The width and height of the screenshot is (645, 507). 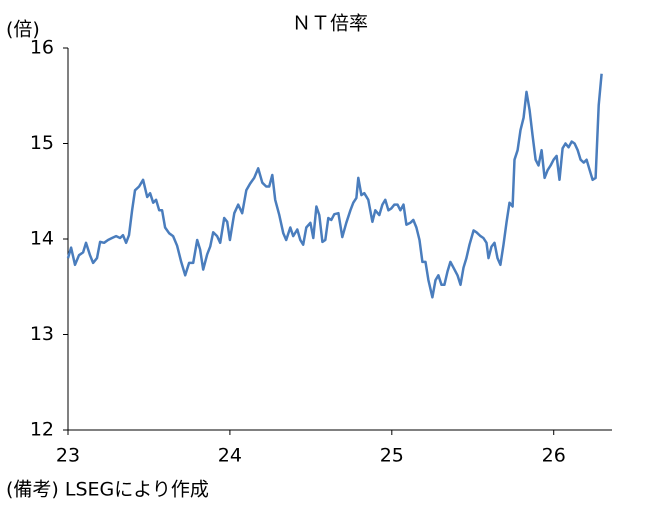 What do you see at coordinates (23, 30) in the screenshot?
I see `y-axis-label: (倍)` at bounding box center [23, 30].